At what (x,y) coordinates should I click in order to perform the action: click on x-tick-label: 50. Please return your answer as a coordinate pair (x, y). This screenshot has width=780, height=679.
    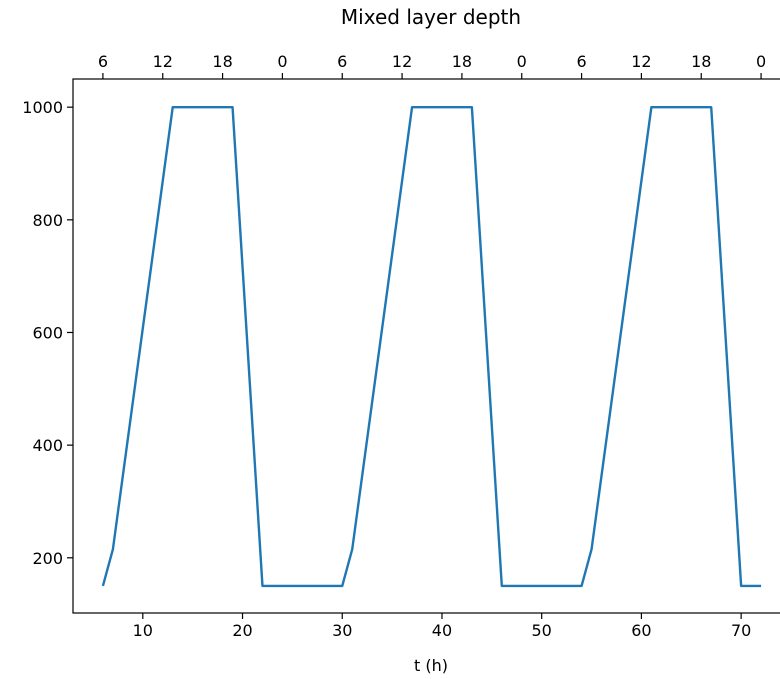
    Looking at the image, I should click on (542, 630).